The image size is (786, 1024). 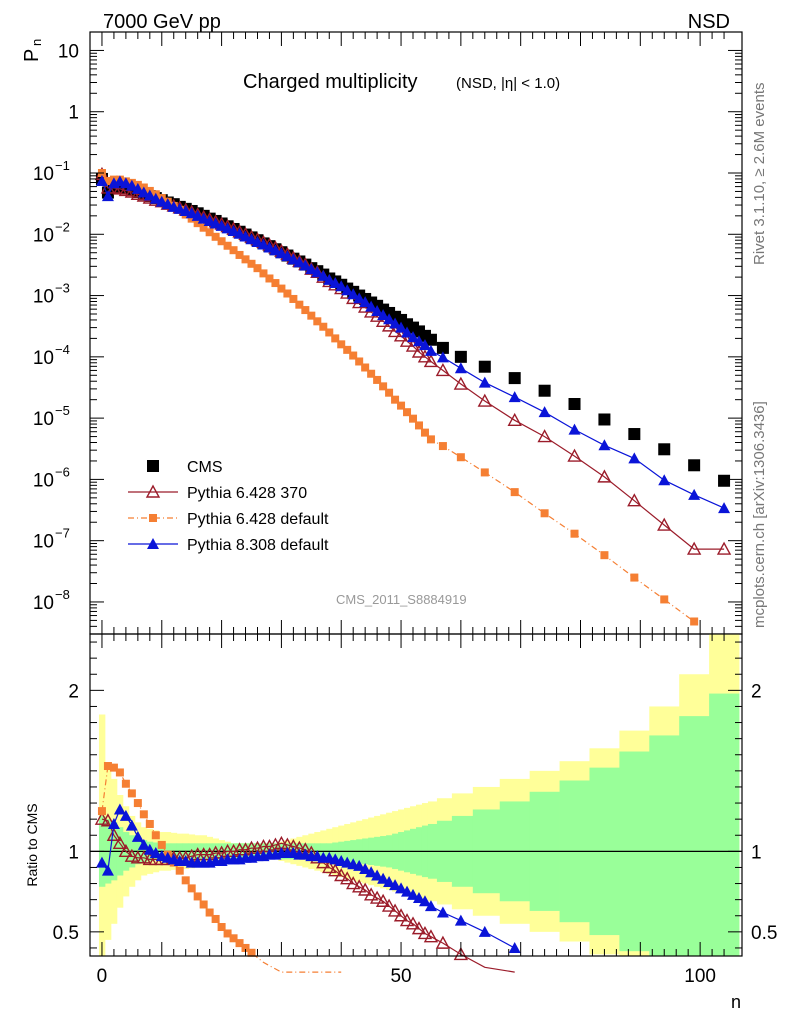 What do you see at coordinates (759, 174) in the screenshot?
I see `rivet-label: Rivet 3.1.10, ≥ 2.6M events` at bounding box center [759, 174].